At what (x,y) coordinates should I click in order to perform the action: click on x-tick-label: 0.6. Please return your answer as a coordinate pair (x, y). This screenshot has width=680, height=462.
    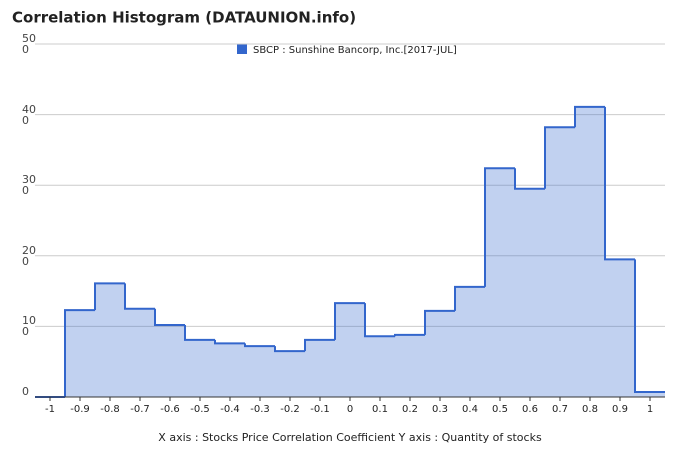
    Looking at the image, I should click on (530, 409).